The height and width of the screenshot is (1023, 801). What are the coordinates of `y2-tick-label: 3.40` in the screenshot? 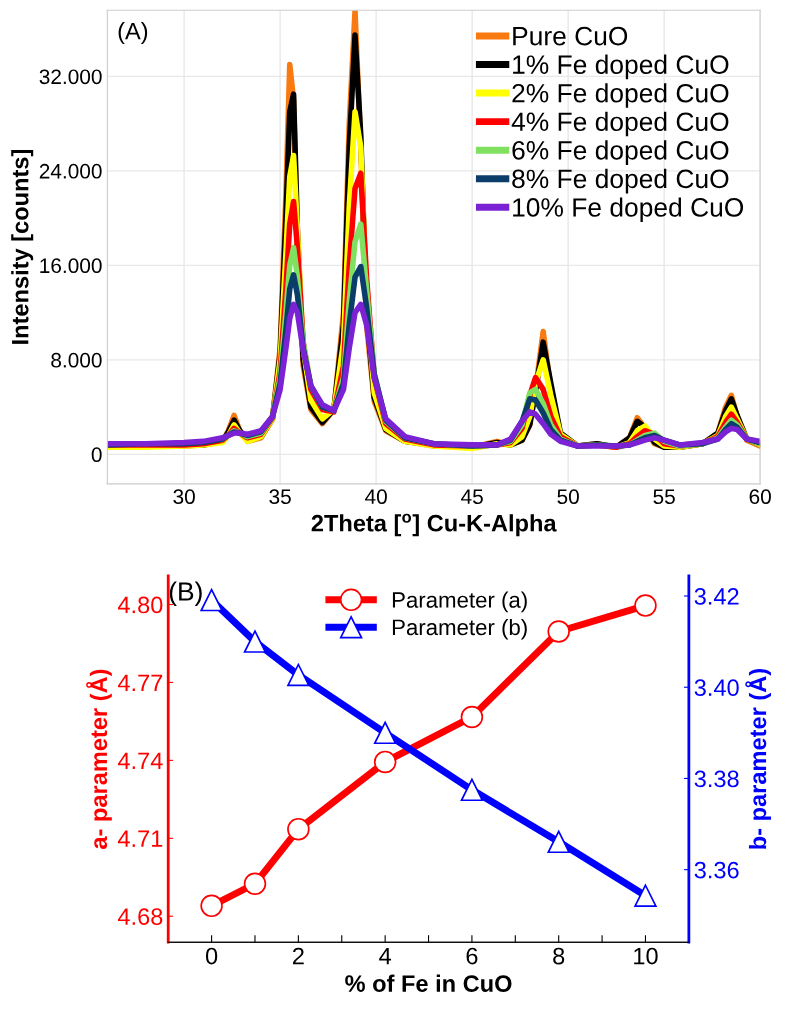 It's located at (716, 688).